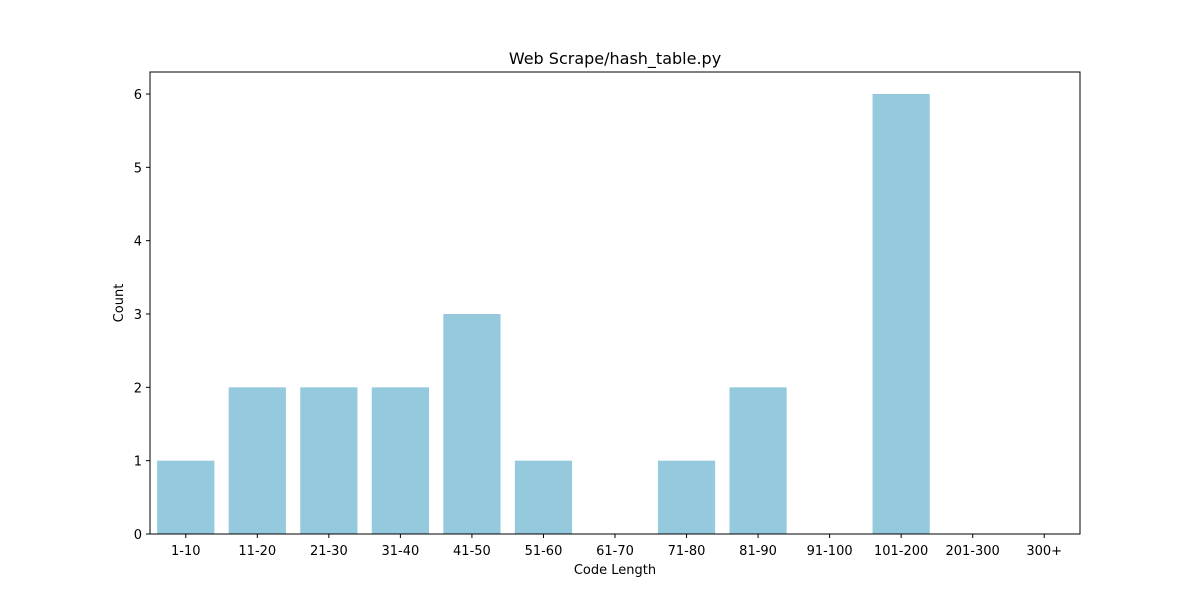 The height and width of the screenshot is (600, 1200). Describe the element at coordinates (472, 551) in the screenshot. I see `x-tick-label: 41-50` at that location.